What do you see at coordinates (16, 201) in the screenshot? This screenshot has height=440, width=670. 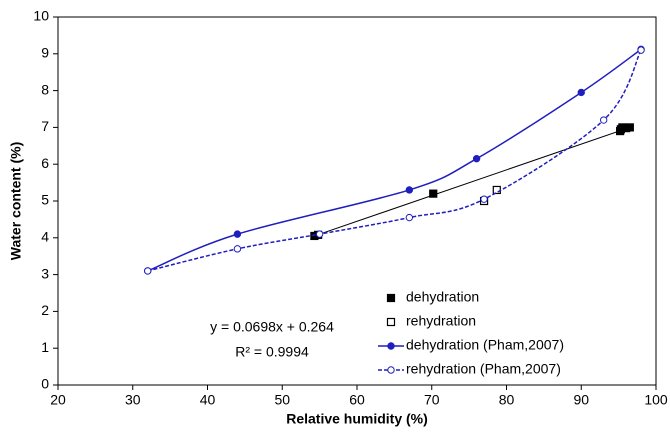 I see `y-axis-label: Water content (%)` at bounding box center [16, 201].